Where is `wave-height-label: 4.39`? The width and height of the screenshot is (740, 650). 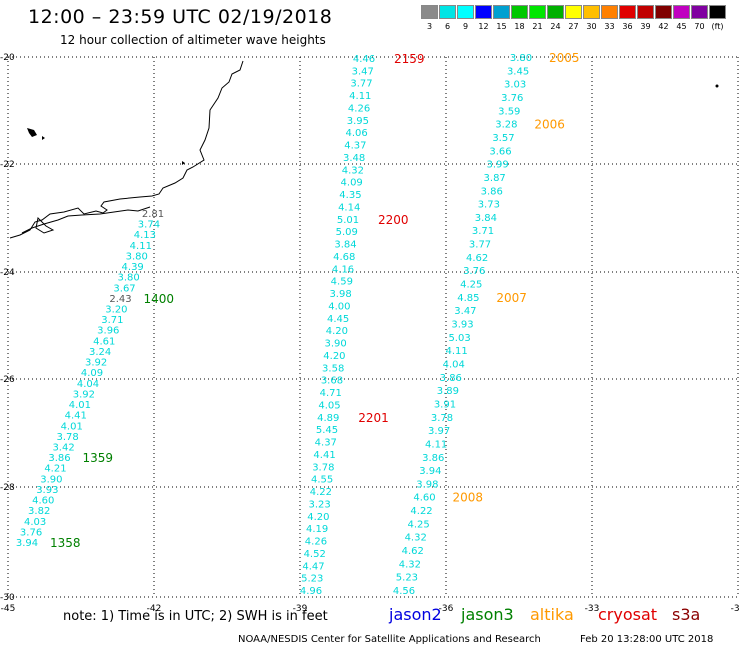 wave-height-label: 4.39 is located at coordinates (133, 267).